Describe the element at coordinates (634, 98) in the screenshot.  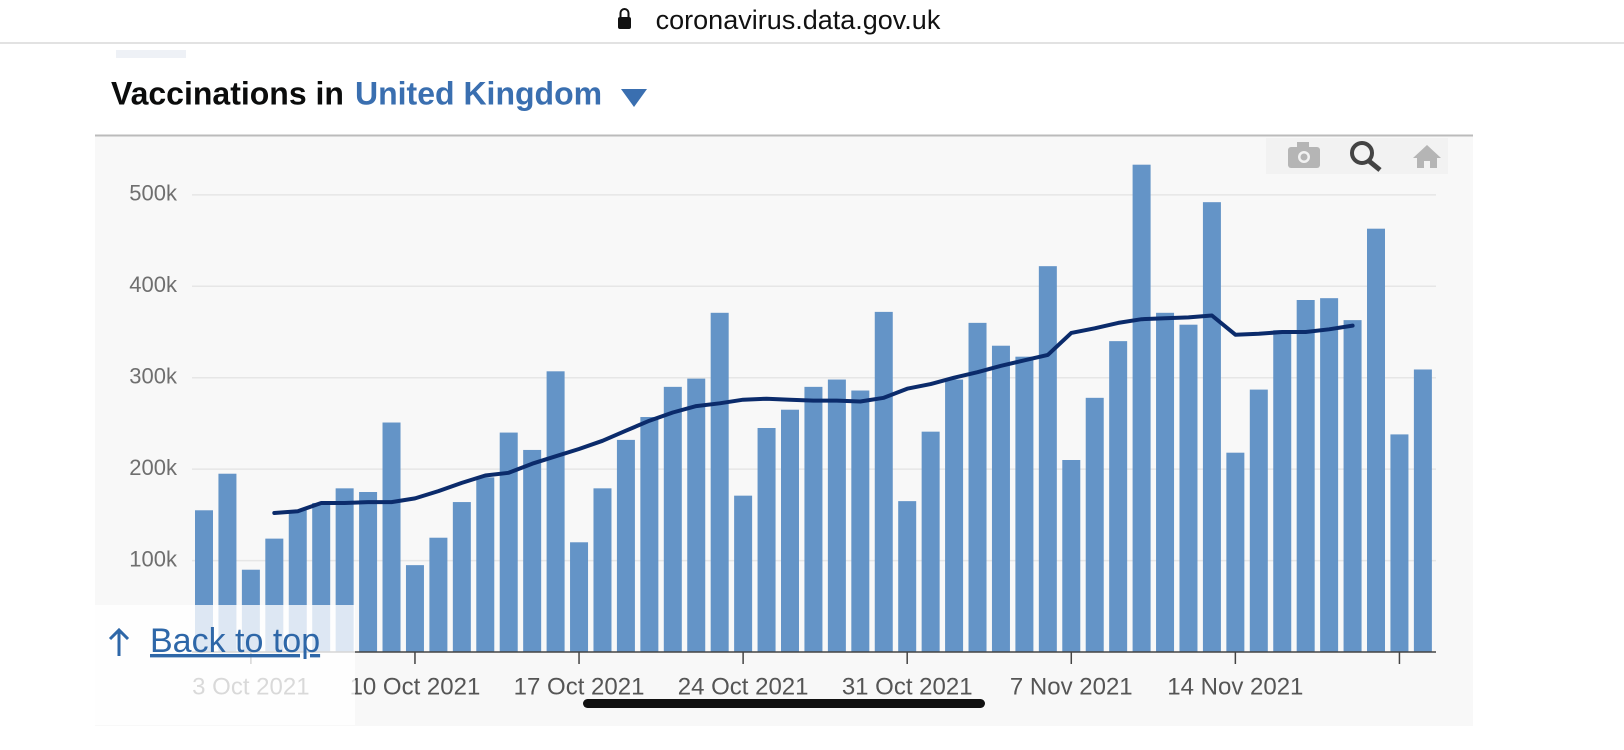
I see `dropdown-arrow` at that location.